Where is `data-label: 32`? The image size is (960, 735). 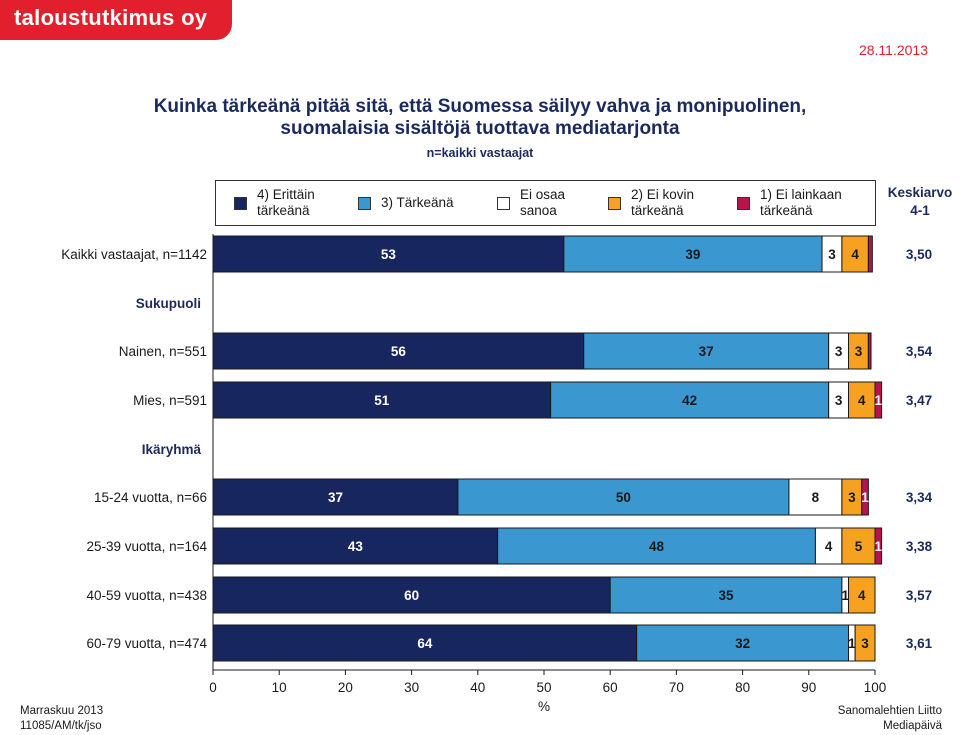
data-label: 32 is located at coordinates (742, 643).